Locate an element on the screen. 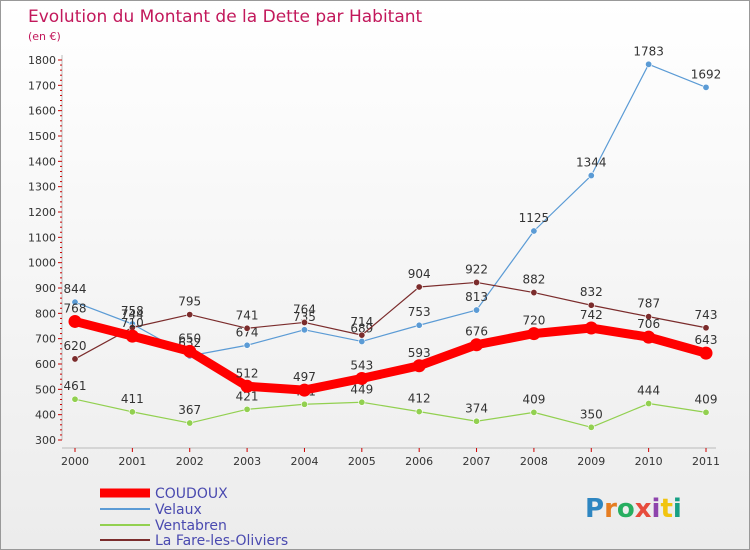 This screenshot has width=750, height=550. x-tick-label: 2008 is located at coordinates (534, 461).